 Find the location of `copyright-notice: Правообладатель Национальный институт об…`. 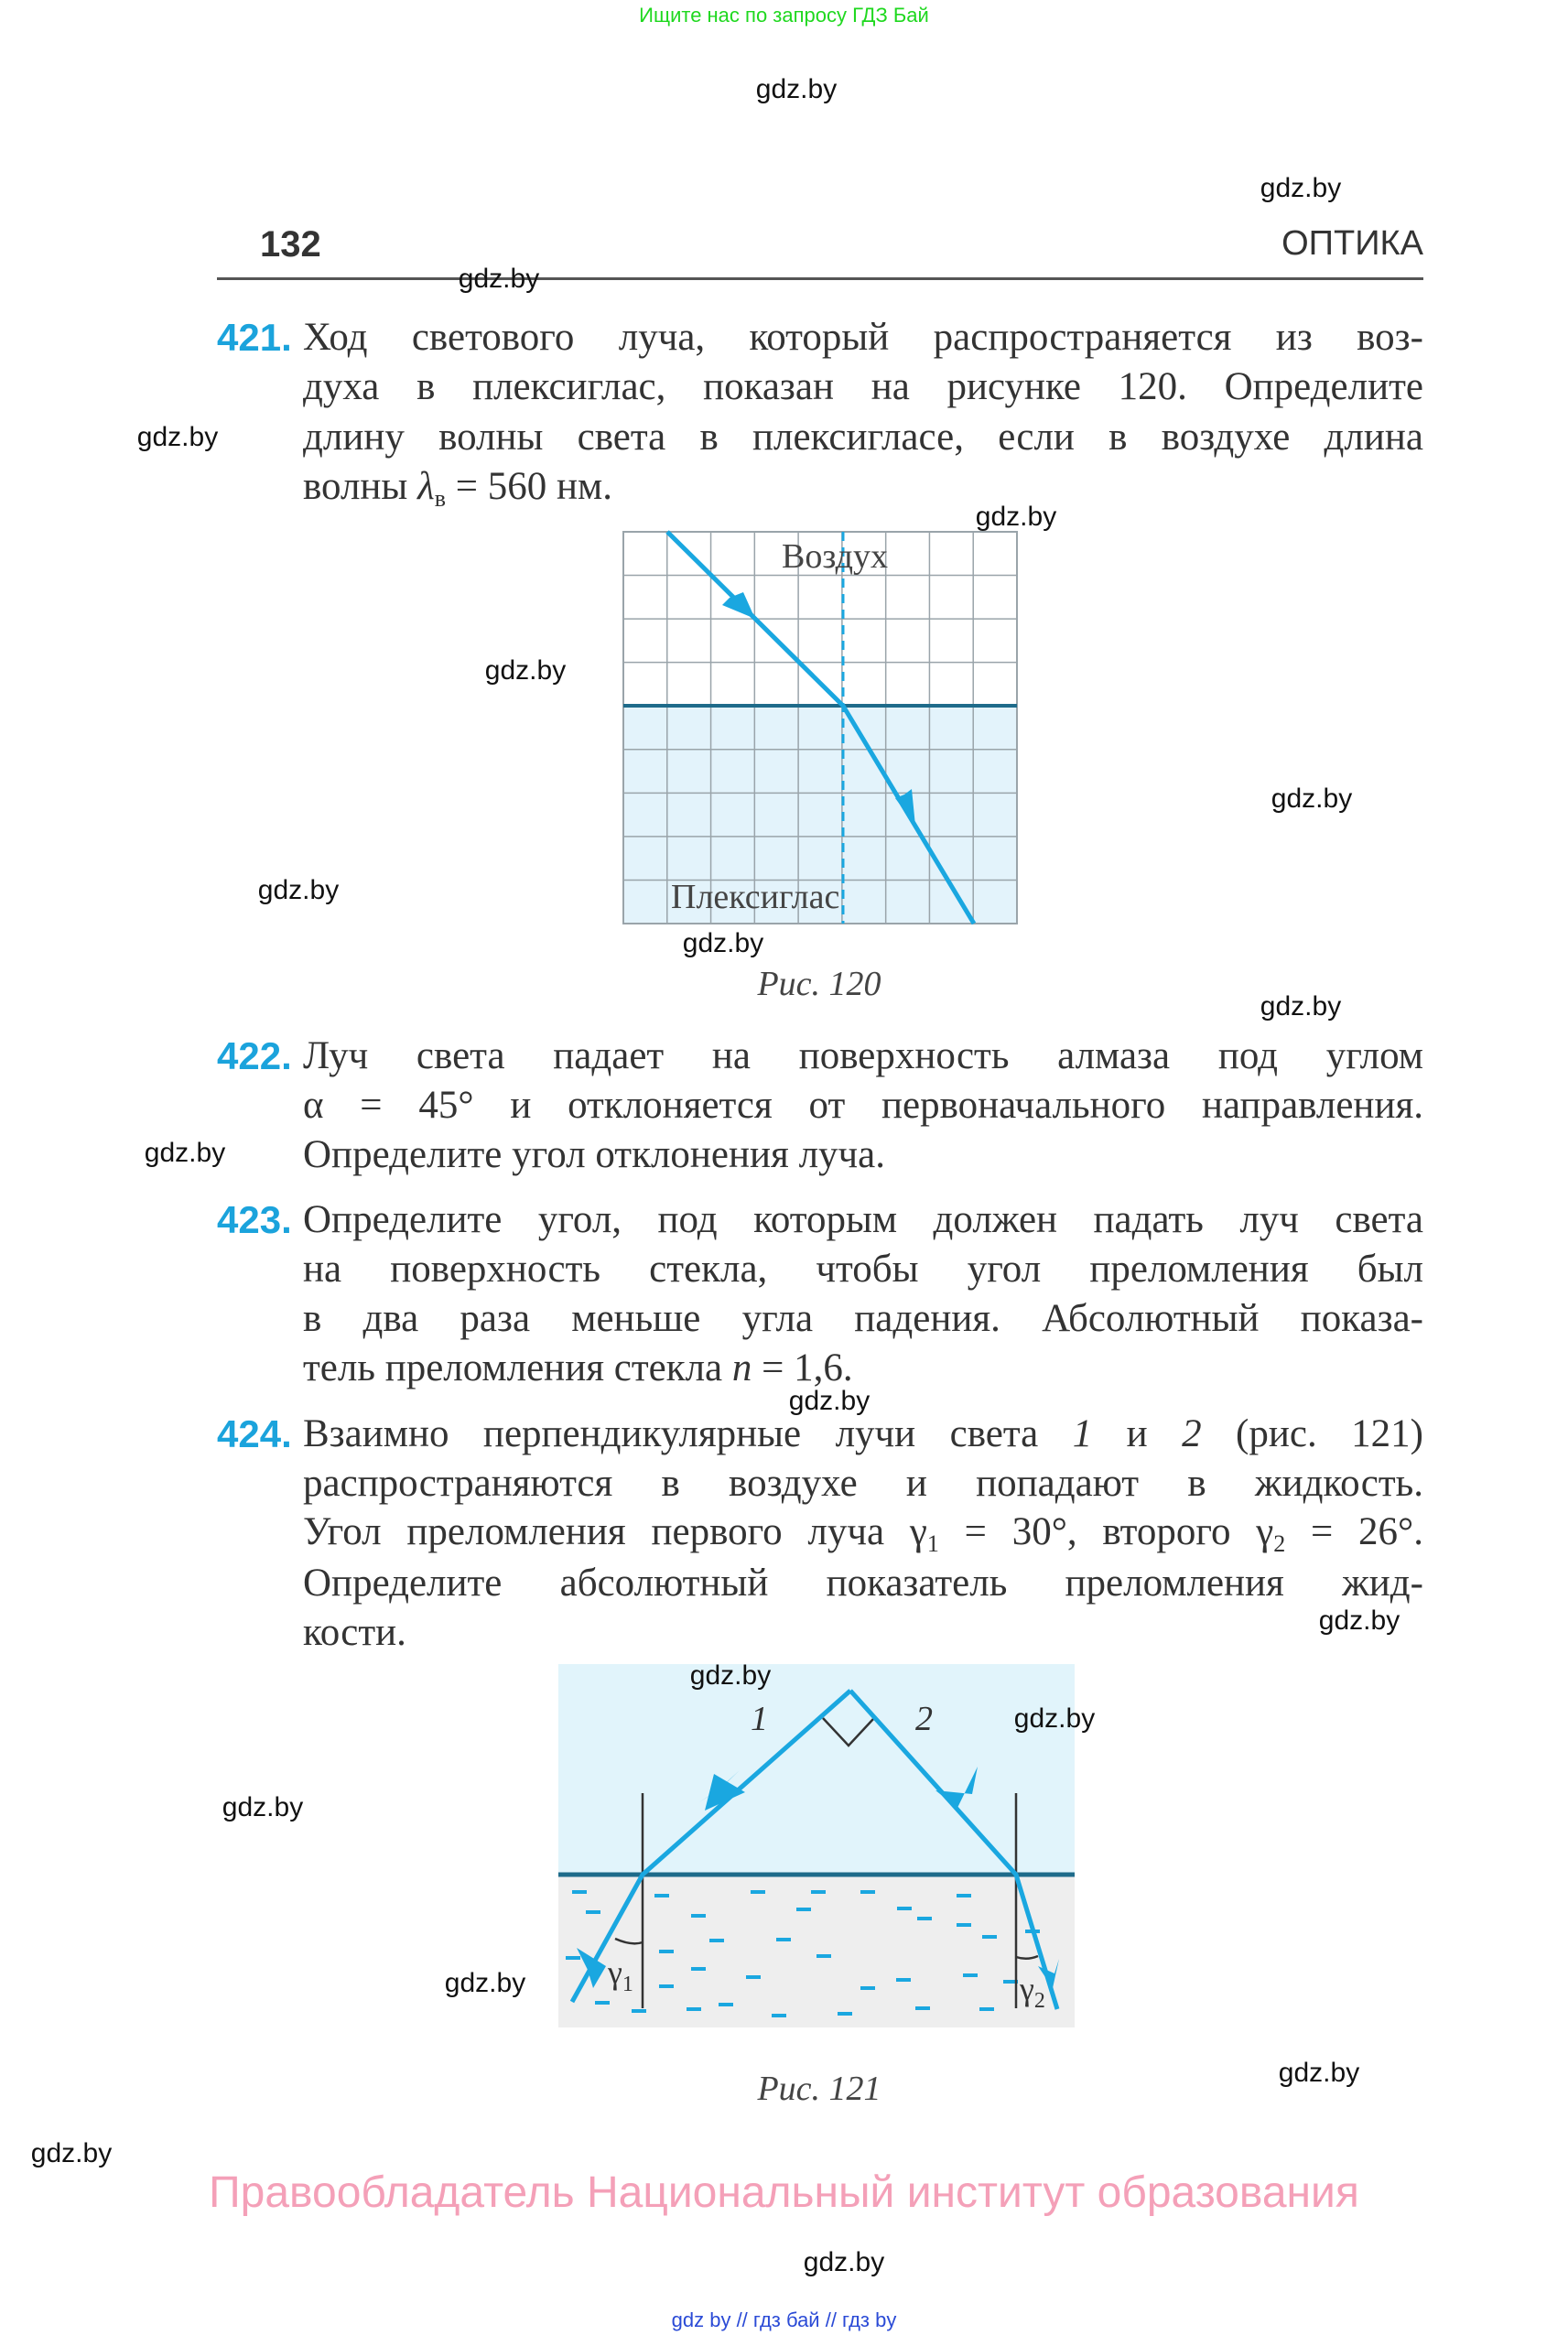

copyright-notice: Правообладатель Национальный институт об… is located at coordinates (784, 2192).